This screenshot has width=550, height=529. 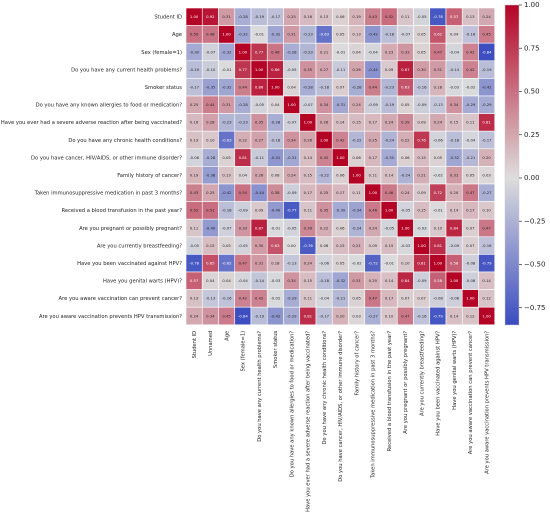 I want to click on colorbar-tick-label: 0.75, so click(x=532, y=48).